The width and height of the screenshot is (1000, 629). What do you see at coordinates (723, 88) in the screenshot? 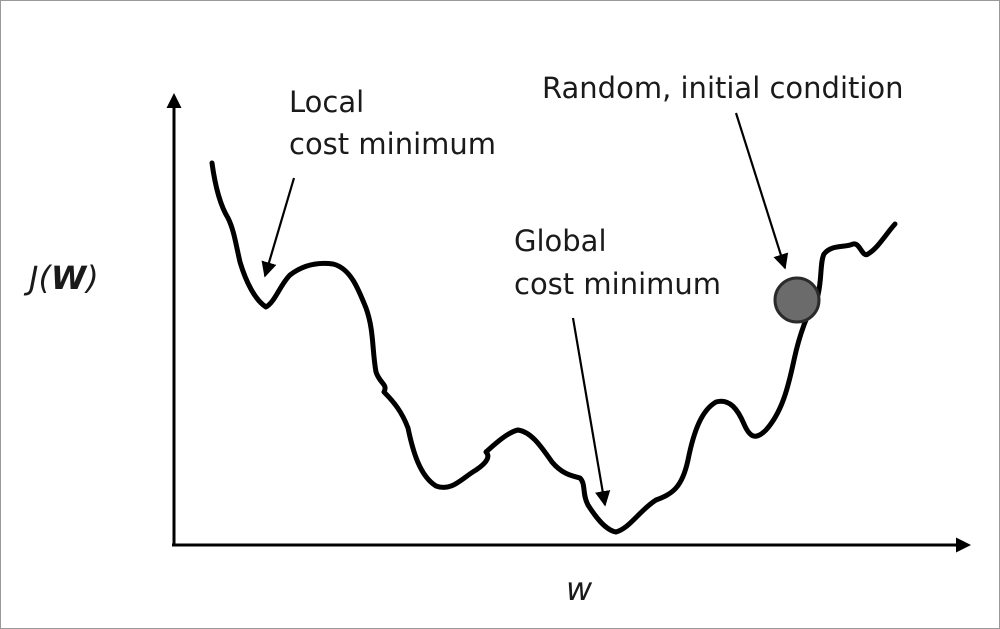
I see `initial-condition-label: Random, initial condition` at bounding box center [723, 88].